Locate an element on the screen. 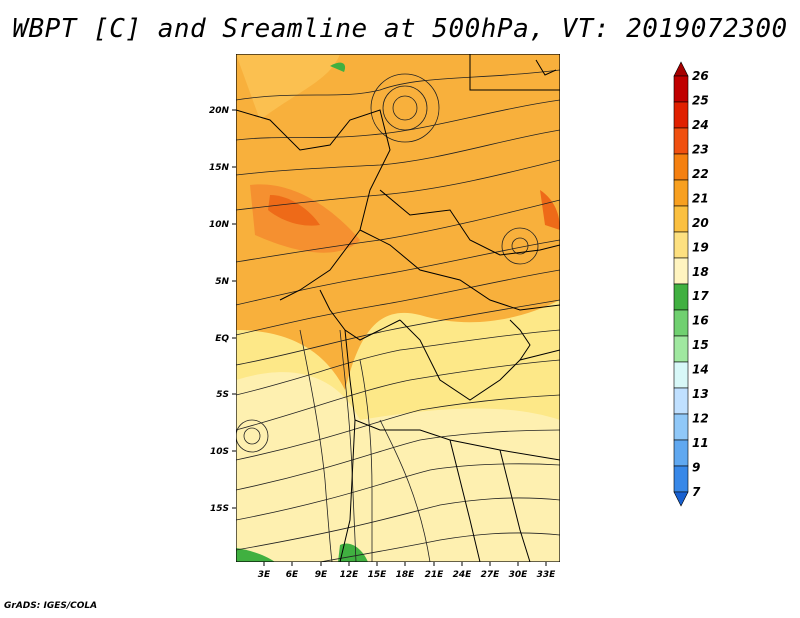 Image resolution: width=800 pixels, height=618 pixels. lon-tick-15e: 15E is located at coordinates (378, 571).